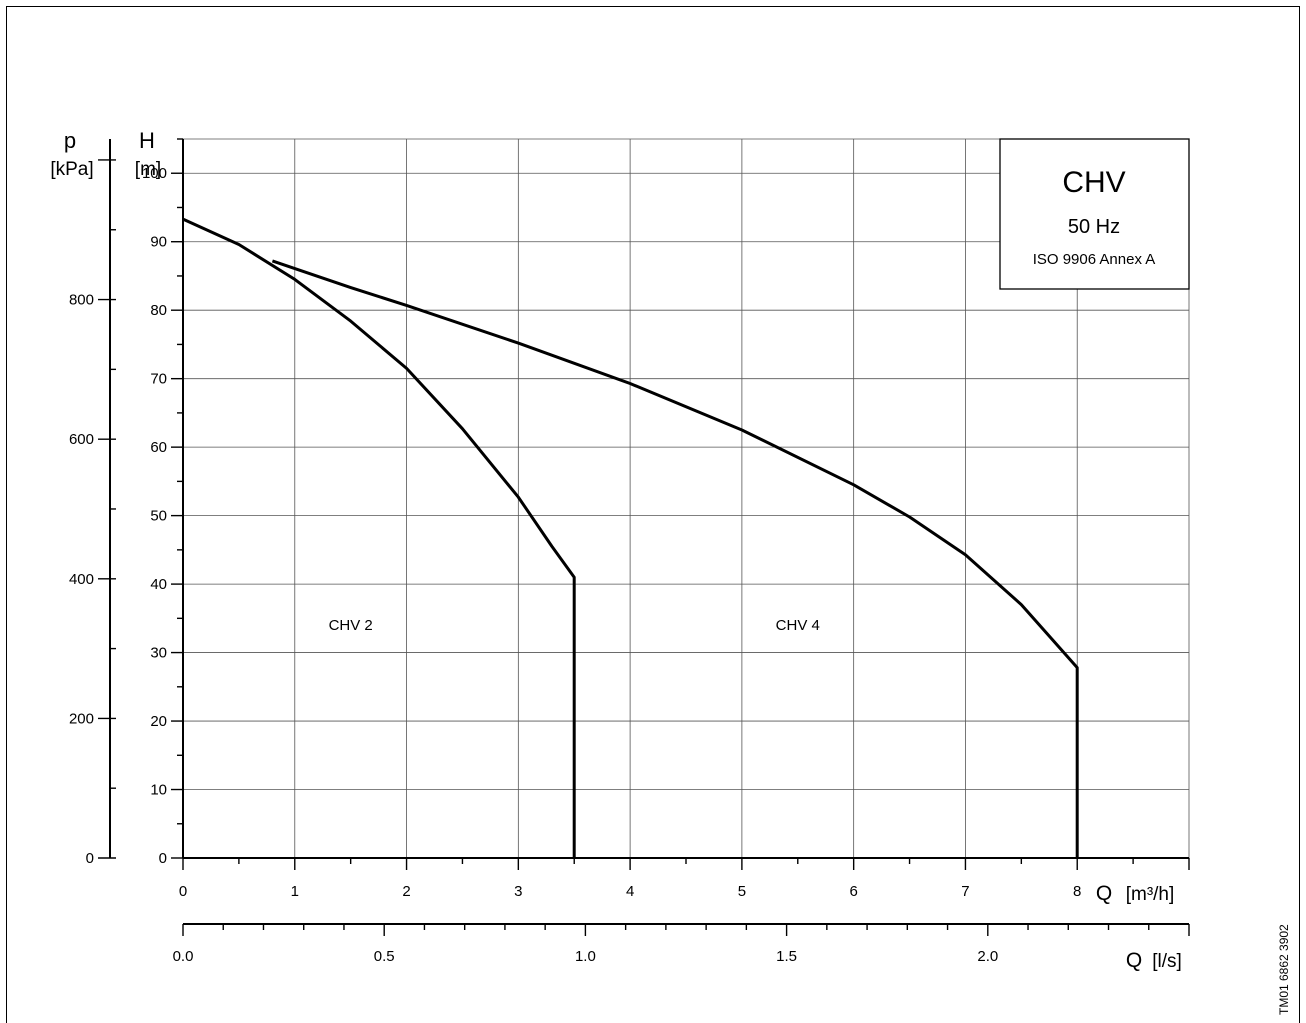  I want to click on y-tick-label: 30, so click(158, 653).